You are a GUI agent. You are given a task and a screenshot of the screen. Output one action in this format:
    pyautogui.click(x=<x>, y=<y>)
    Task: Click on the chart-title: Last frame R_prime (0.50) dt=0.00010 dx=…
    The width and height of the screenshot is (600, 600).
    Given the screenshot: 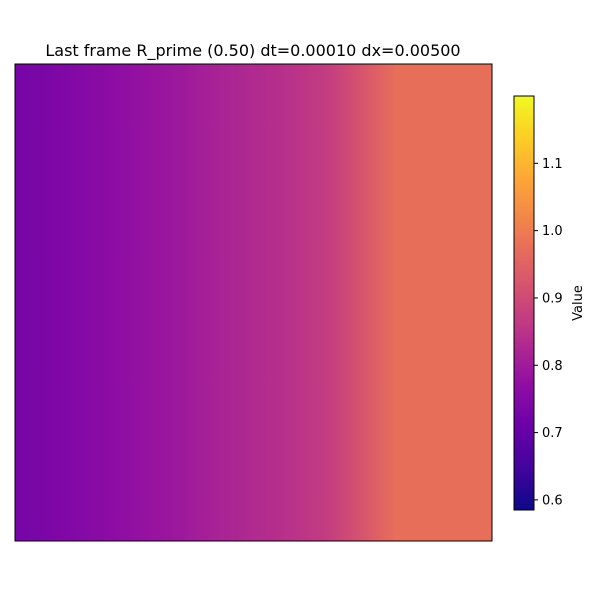 What is the action you would take?
    pyautogui.click(x=252, y=51)
    